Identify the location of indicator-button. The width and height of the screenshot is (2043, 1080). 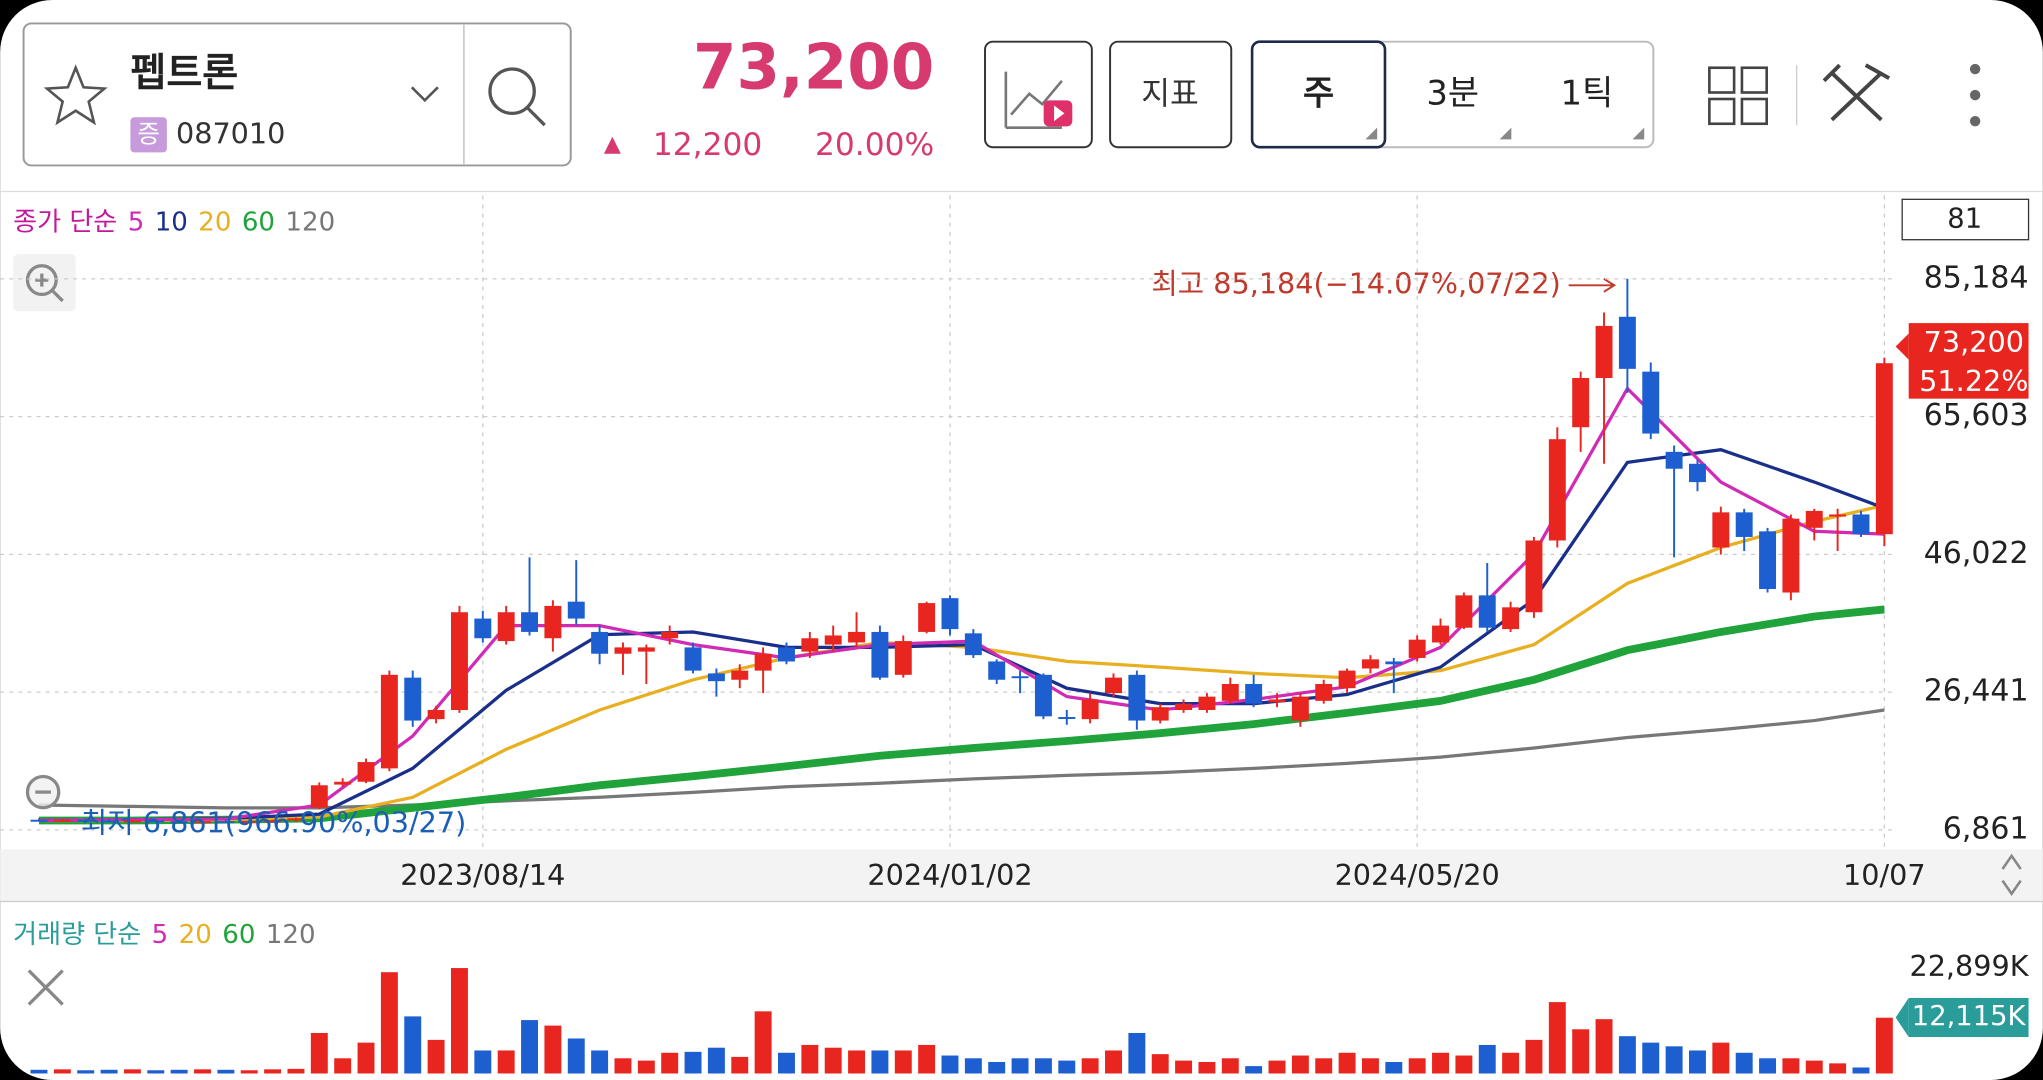
(1171, 94).